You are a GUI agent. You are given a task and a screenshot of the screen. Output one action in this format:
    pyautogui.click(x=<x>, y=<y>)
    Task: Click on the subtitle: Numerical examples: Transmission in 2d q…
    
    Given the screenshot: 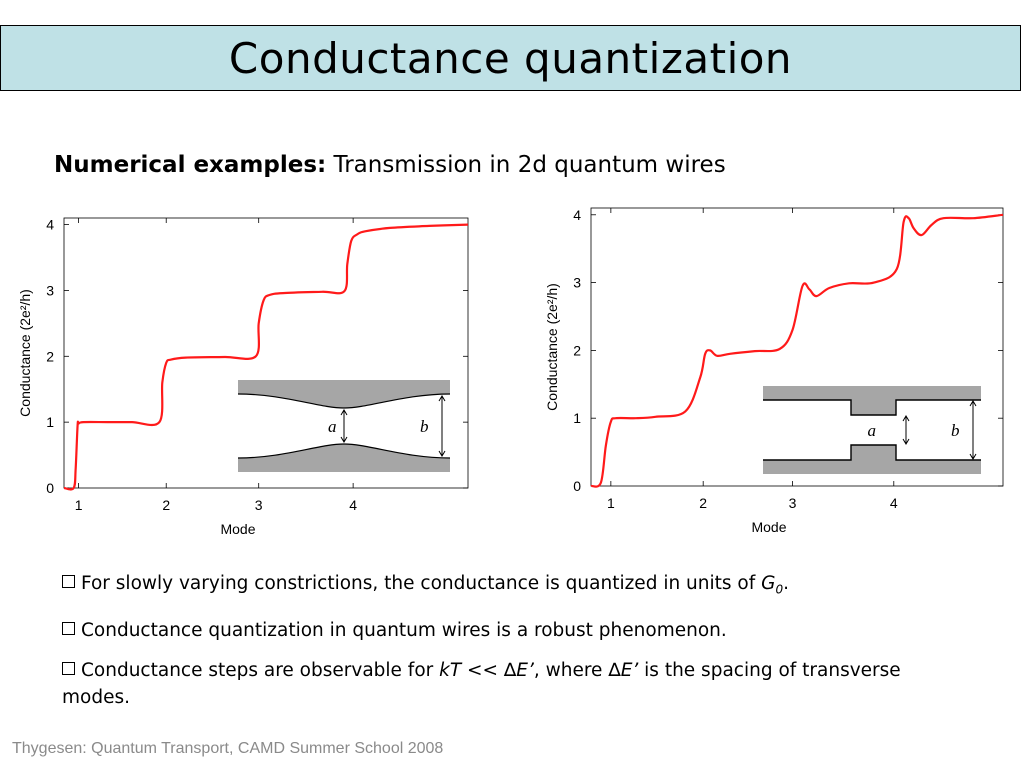 What is the action you would take?
    pyautogui.click(x=390, y=165)
    